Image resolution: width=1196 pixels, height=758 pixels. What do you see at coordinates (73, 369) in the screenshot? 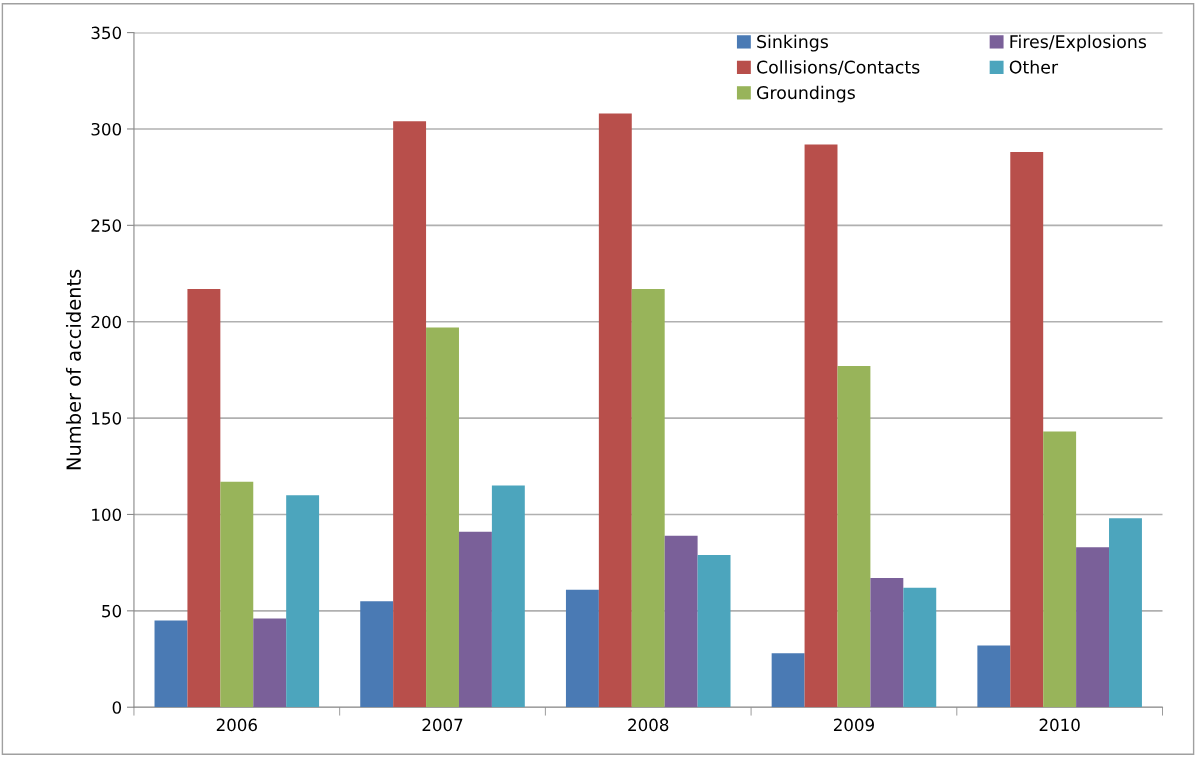
I see `y-axis-title: Number of accidents` at bounding box center [73, 369].